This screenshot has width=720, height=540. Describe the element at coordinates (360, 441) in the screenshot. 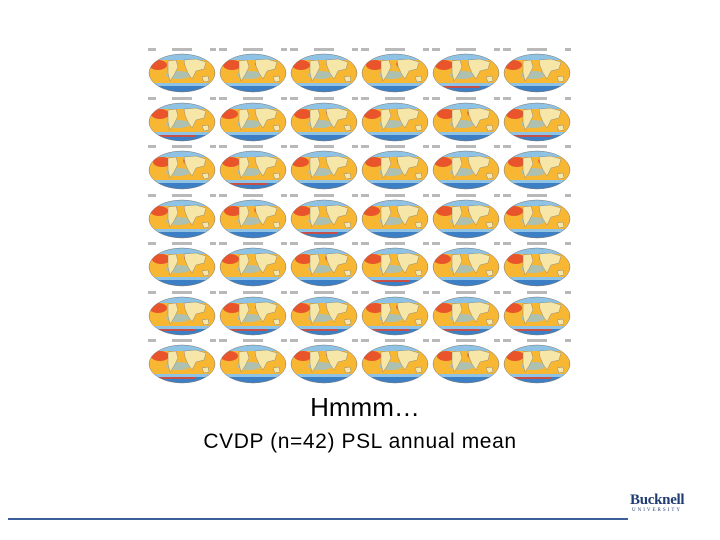

I see `slide-subtitle: CVDP (n=42) PSL annual mean` at that location.